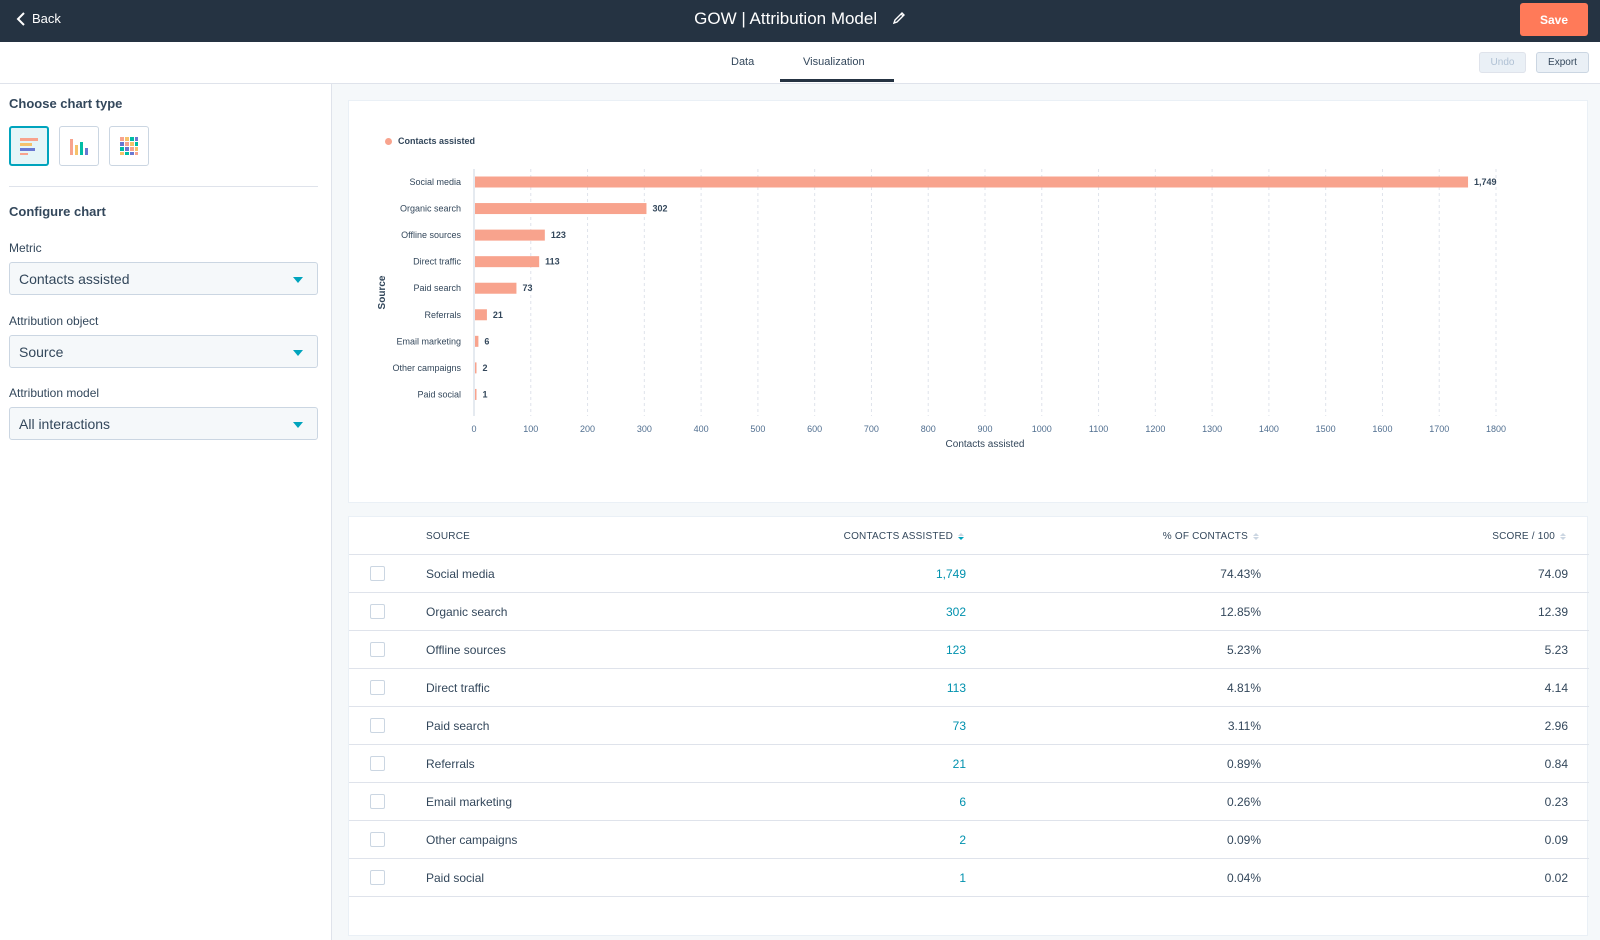 This screenshot has width=1600, height=940. Describe the element at coordinates (1562, 62) in the screenshot. I see `export-button: Export` at that location.